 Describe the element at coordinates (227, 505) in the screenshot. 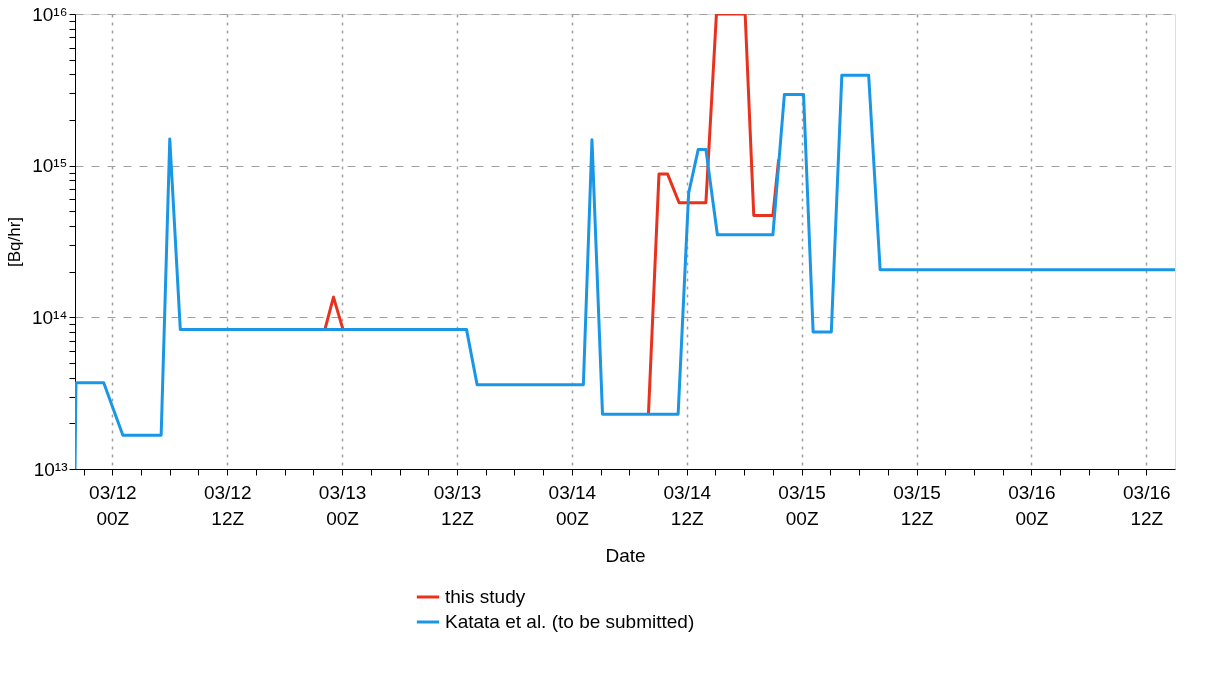

I see `x-tick-label: 03/12 12Z` at that location.